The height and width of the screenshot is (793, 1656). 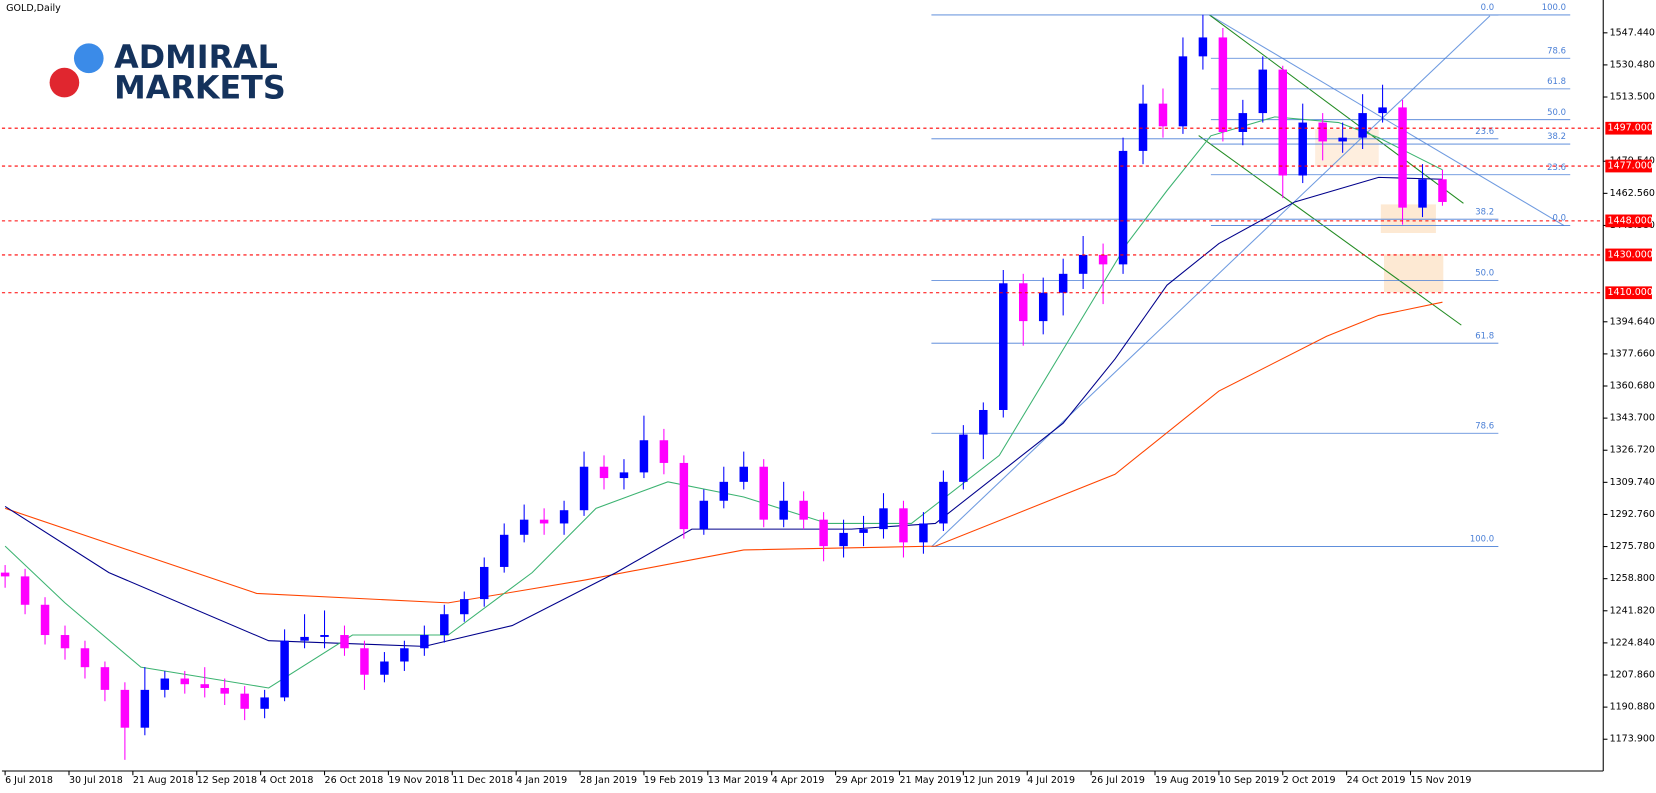 I want to click on y-tick-label: 1377.660, so click(x=1632, y=353).